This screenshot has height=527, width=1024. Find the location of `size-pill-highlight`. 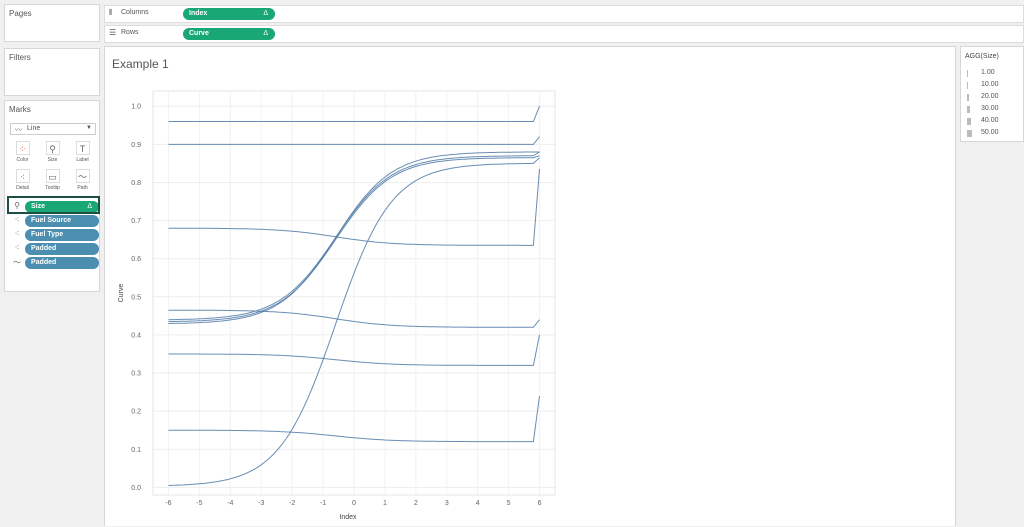

size-pill-highlight is located at coordinates (53, 205).